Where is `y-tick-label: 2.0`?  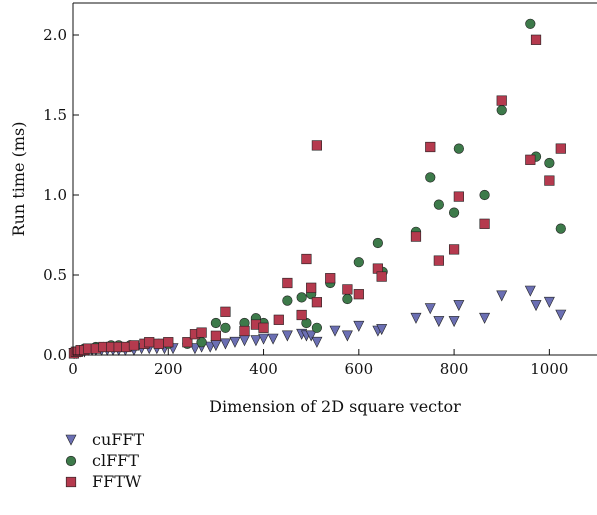 y-tick-label: 2.0 is located at coordinates (55, 35).